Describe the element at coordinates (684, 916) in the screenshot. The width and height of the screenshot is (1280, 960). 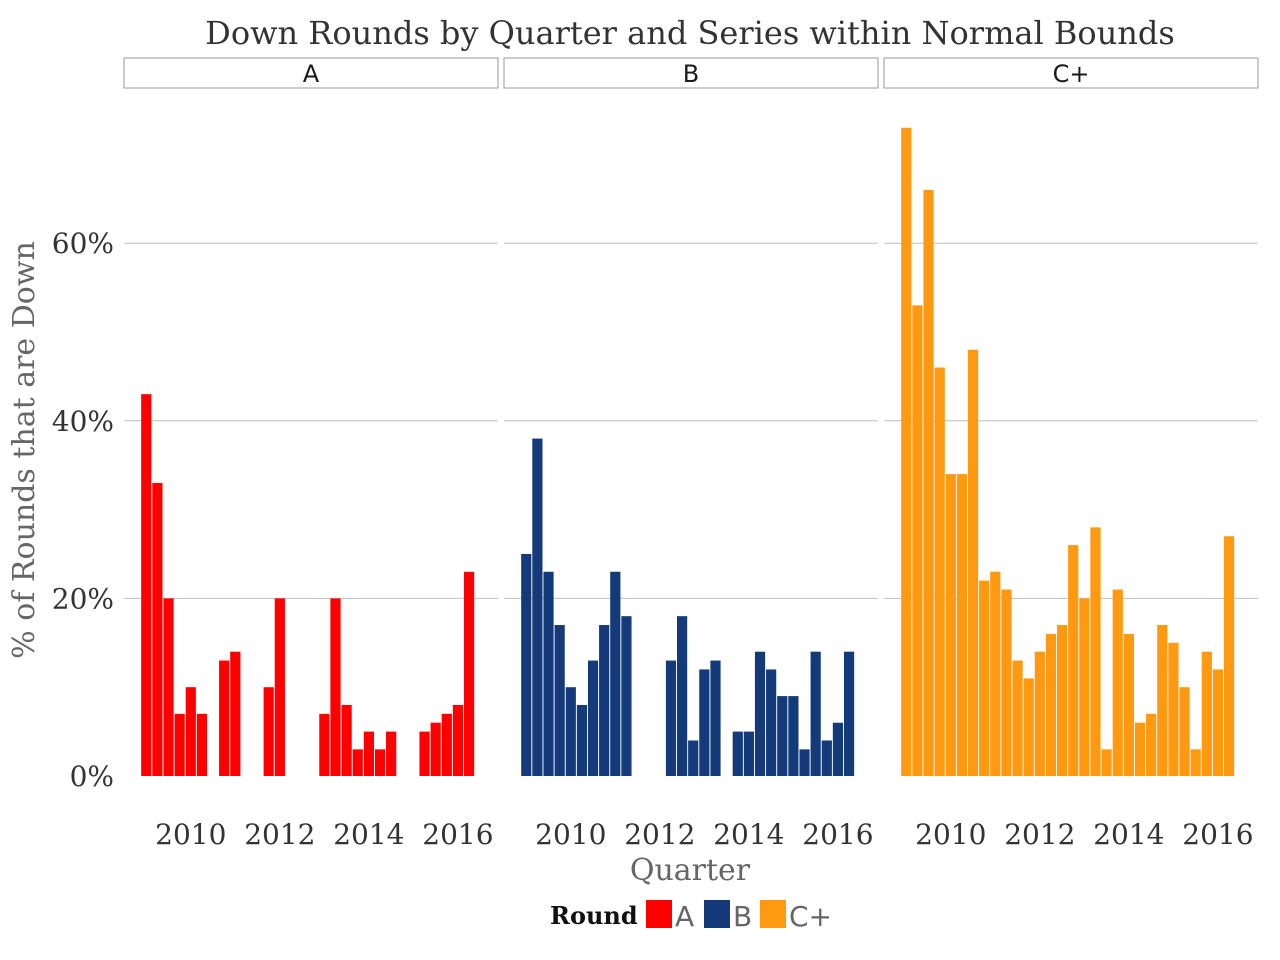
I see `legend-label: A` at that location.